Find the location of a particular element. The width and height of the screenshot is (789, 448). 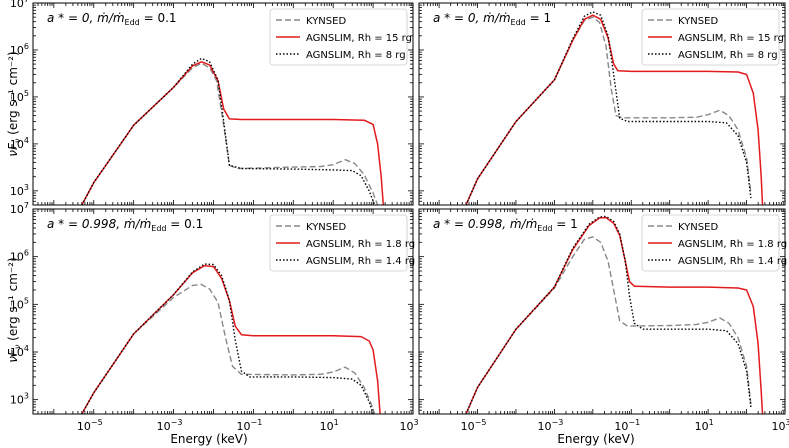

panel-title: a * = 0, ṁ/ṁEdd = 0.1 is located at coordinates (112, 19).